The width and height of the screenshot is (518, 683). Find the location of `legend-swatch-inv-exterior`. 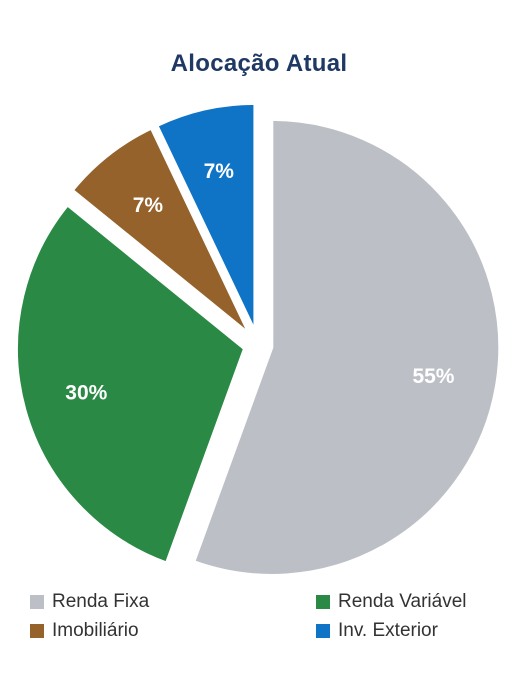

legend-swatch-inv-exterior is located at coordinates (323, 631).